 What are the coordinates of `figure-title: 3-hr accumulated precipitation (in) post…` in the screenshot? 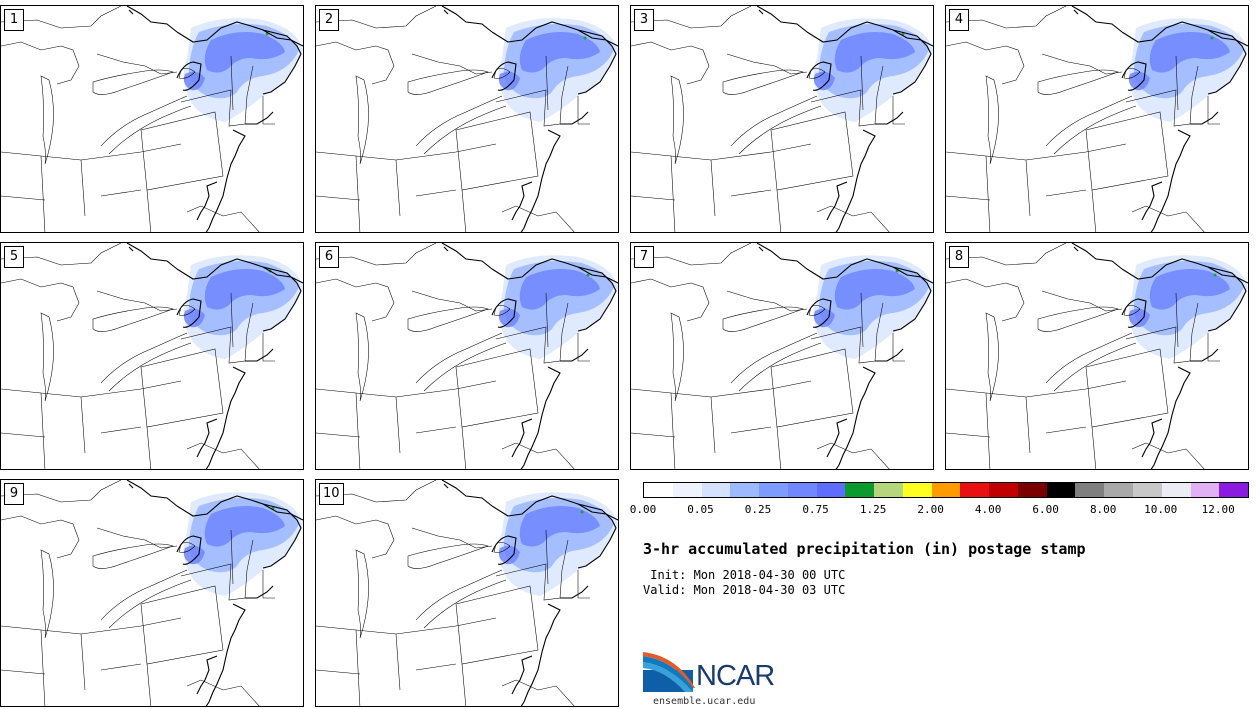 It's located at (864, 549).